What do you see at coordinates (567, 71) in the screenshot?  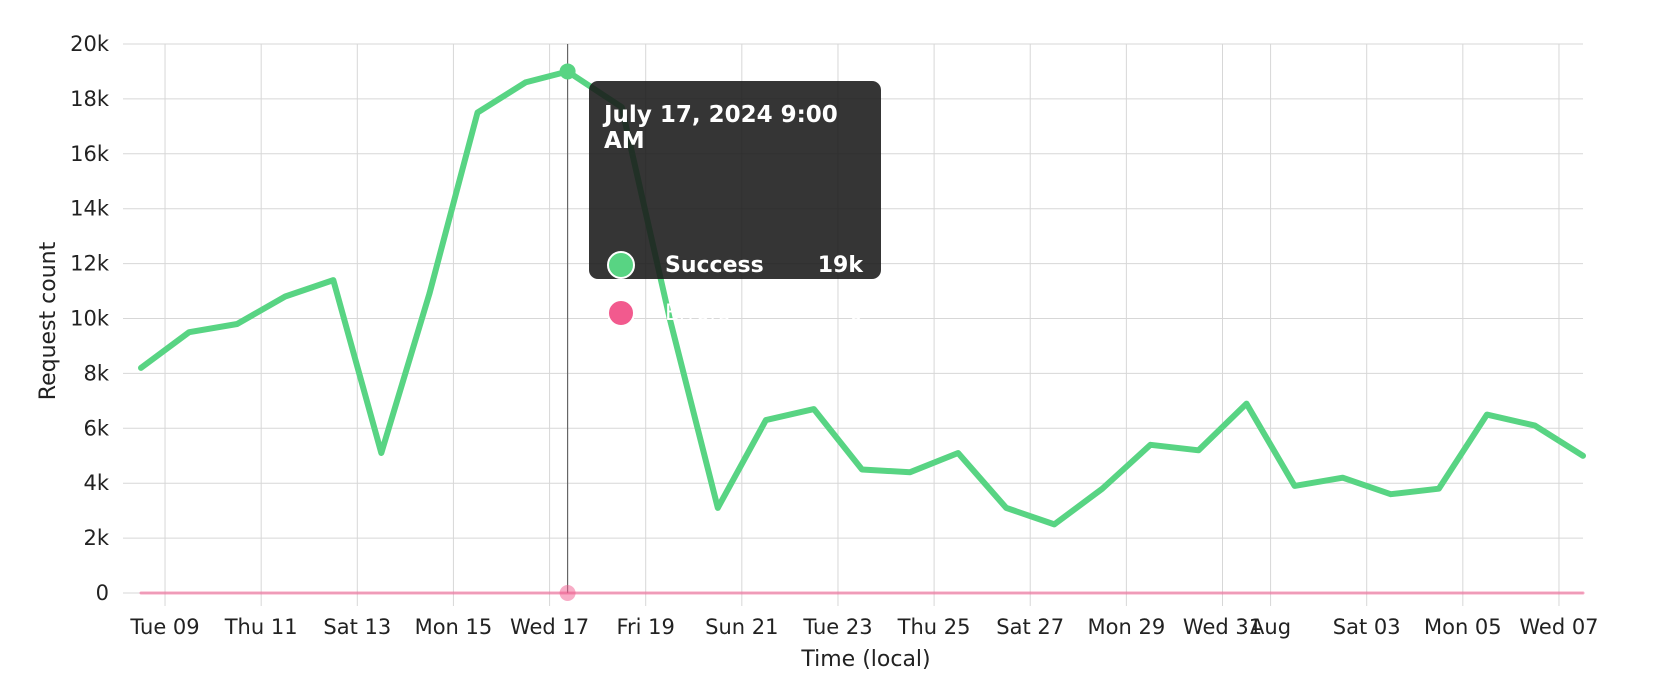 I see `hover-point-success` at bounding box center [567, 71].